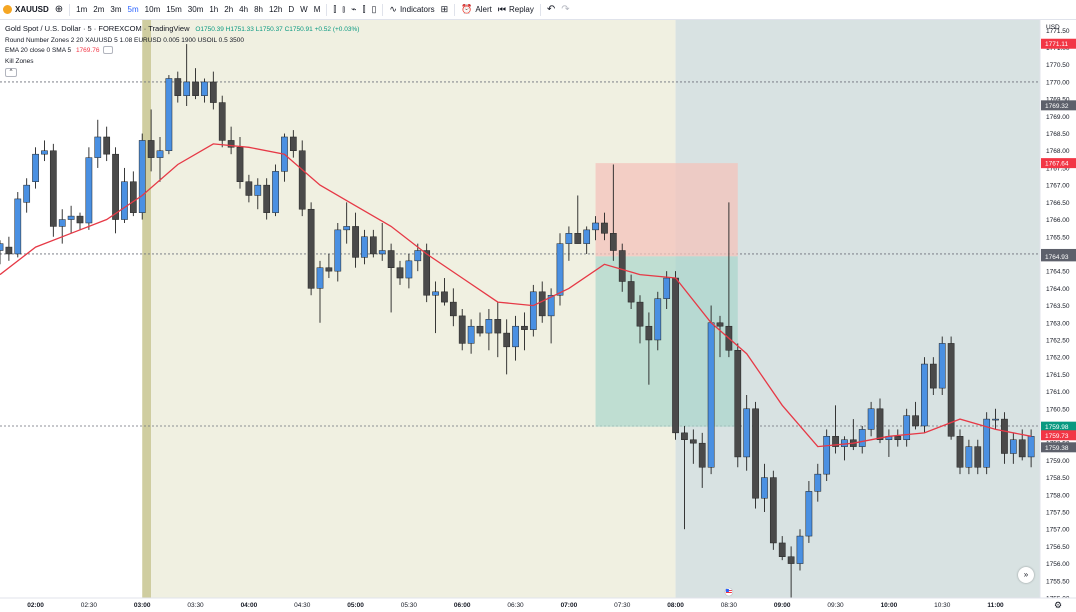 This screenshot has width=1076, height=612. Describe the element at coordinates (1058, 478) in the screenshot. I see `y-tick-label: 1758.50` at that location.